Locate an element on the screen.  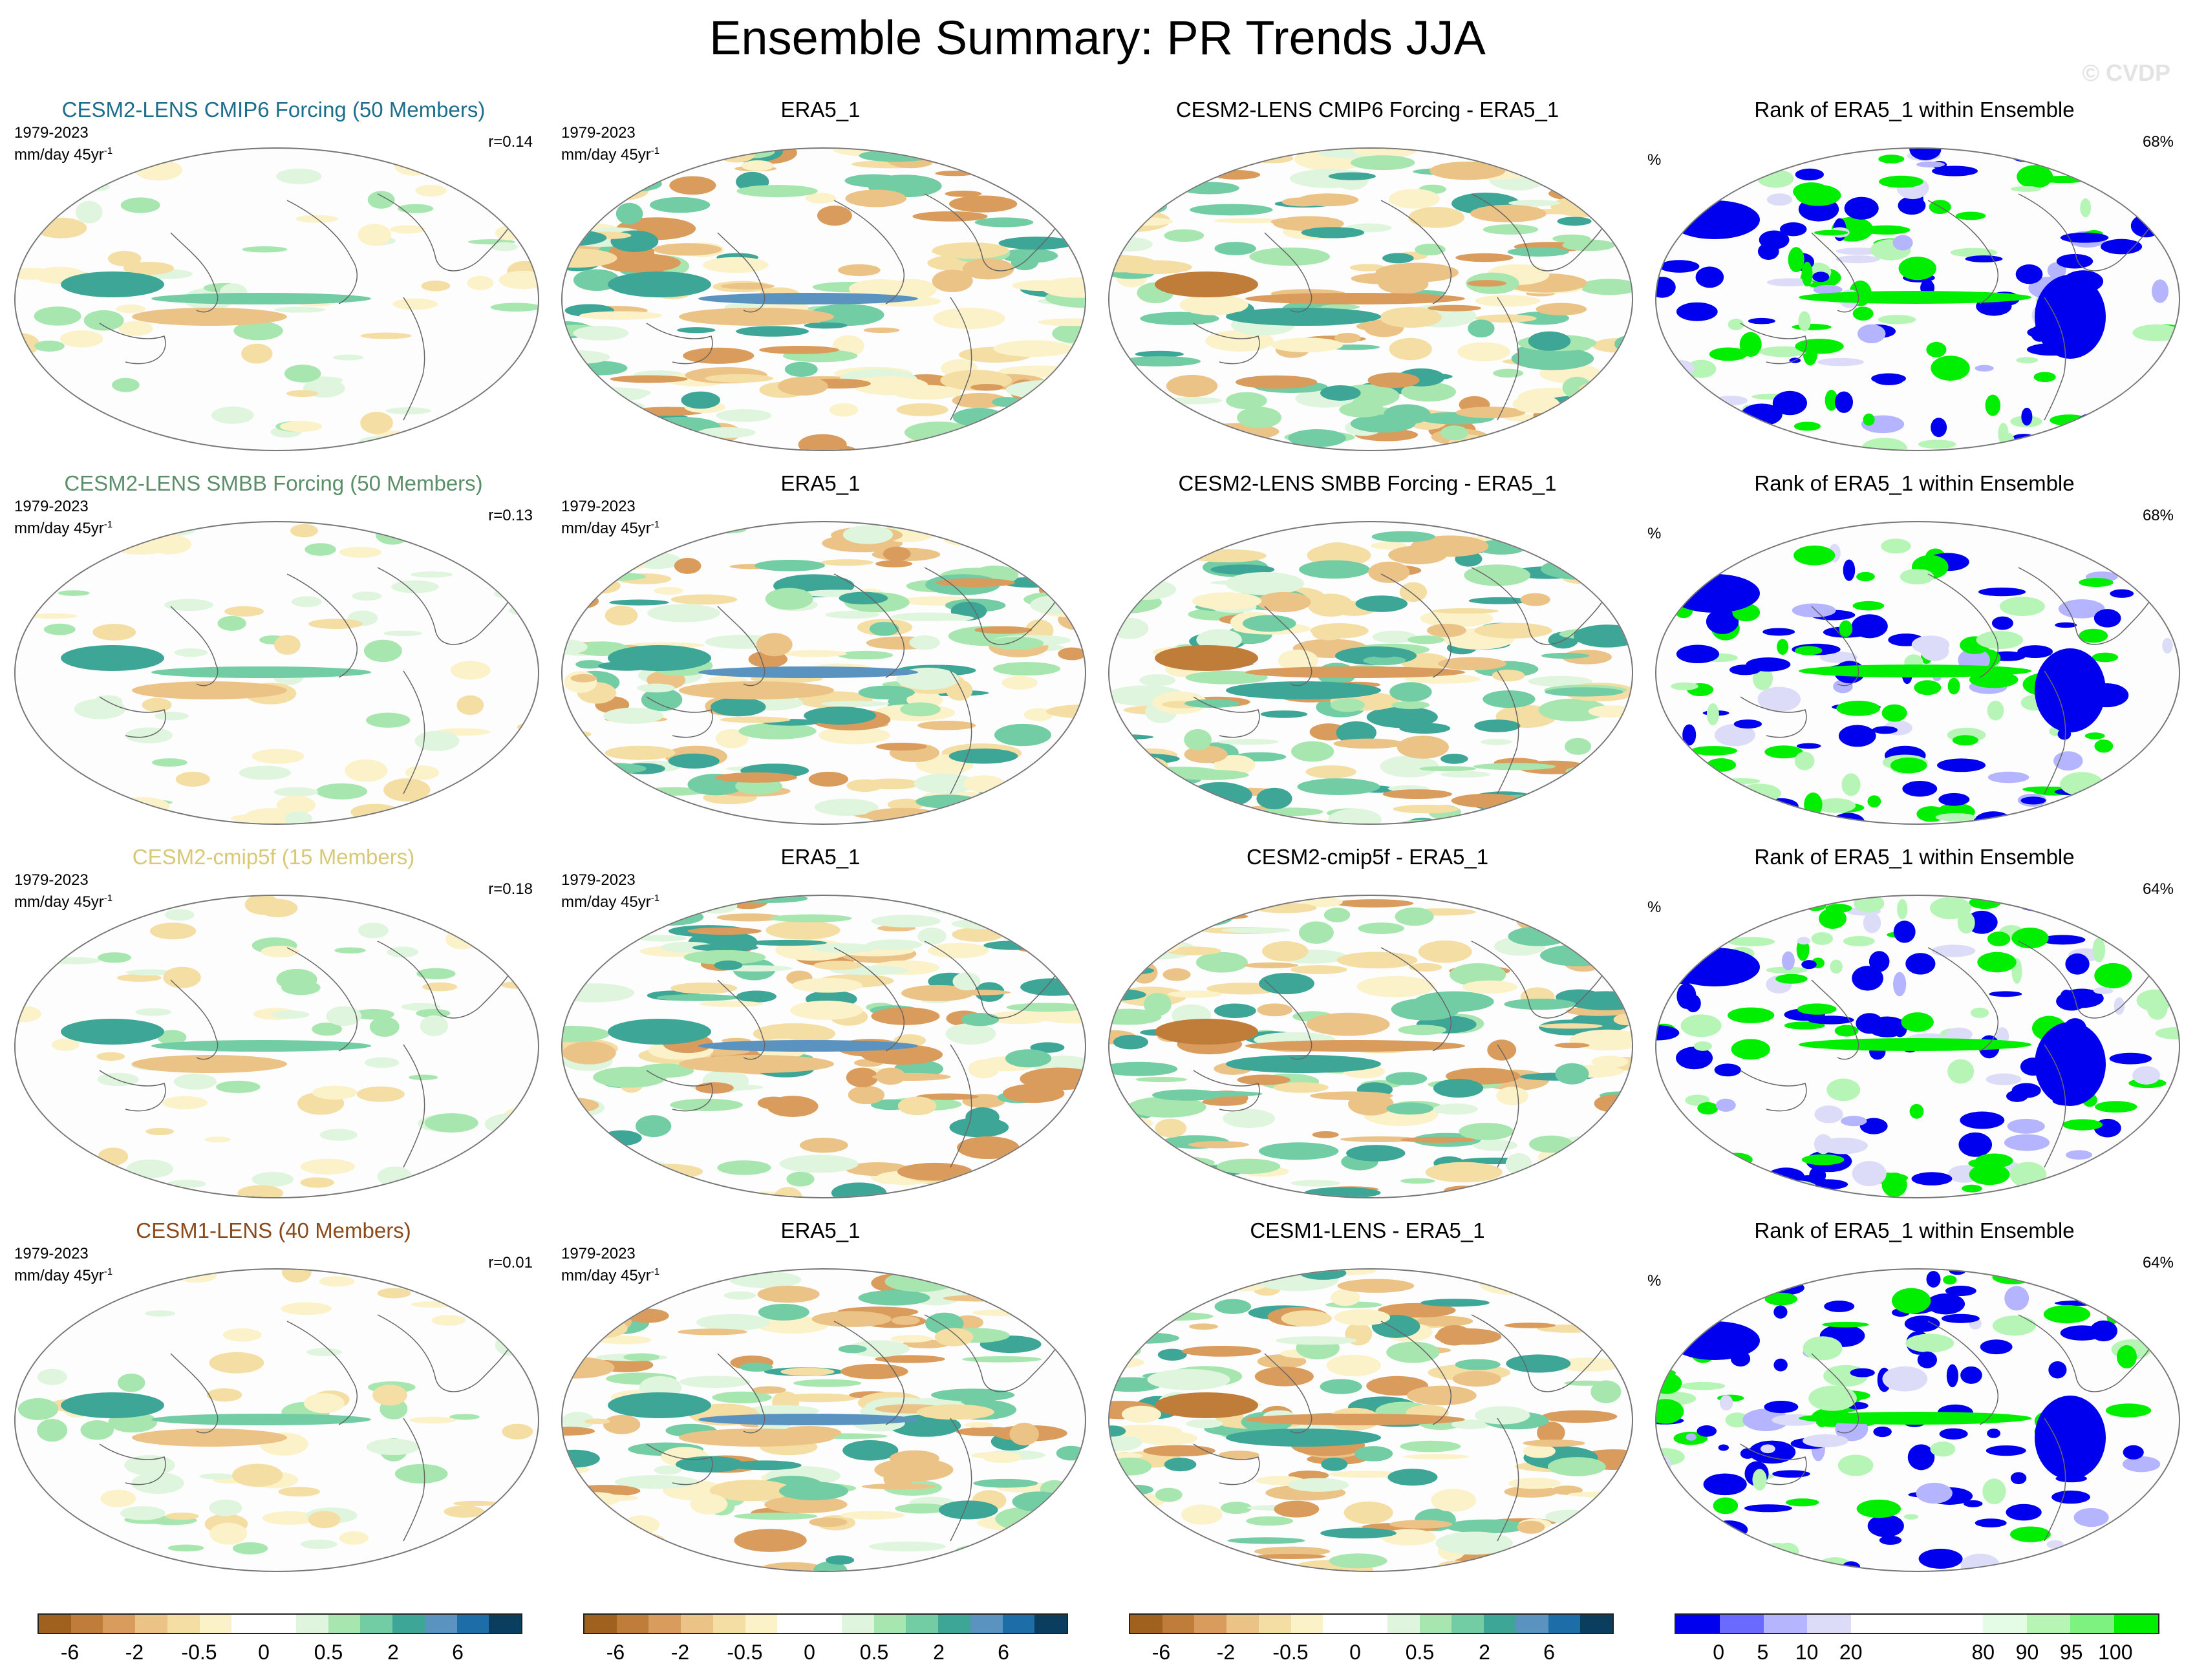
field-plot is located at coordinates (1917, 1421).